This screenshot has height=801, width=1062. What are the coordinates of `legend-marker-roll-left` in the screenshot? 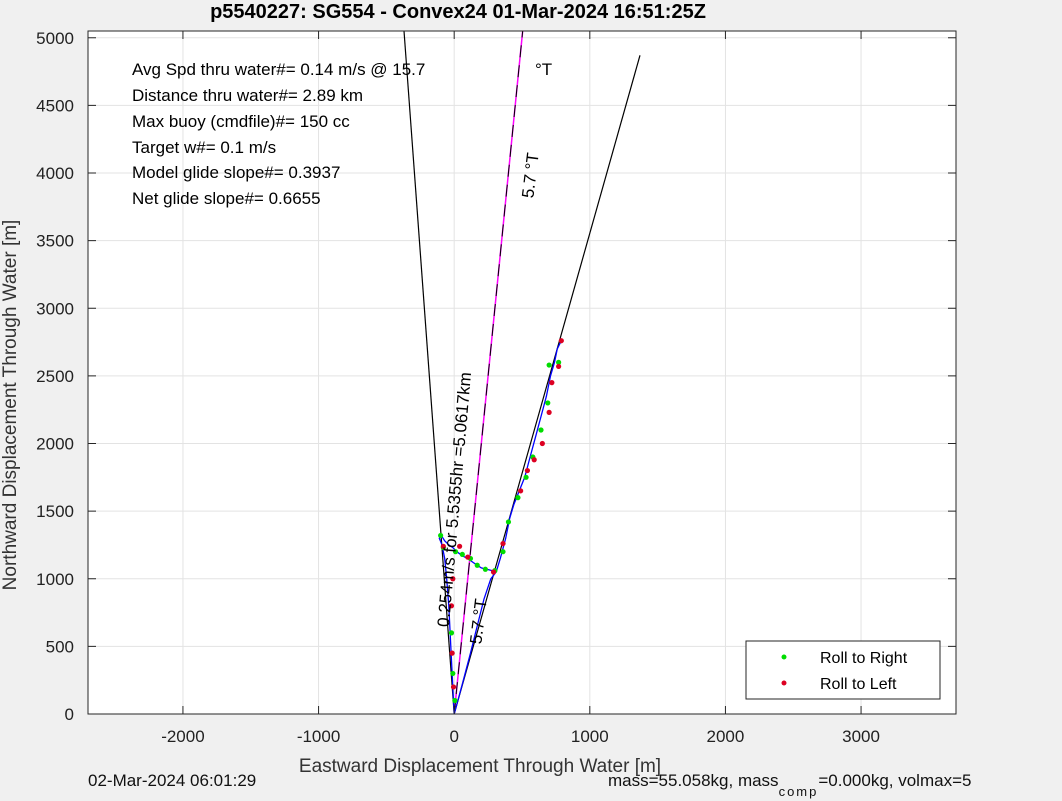 It's located at (784, 683).